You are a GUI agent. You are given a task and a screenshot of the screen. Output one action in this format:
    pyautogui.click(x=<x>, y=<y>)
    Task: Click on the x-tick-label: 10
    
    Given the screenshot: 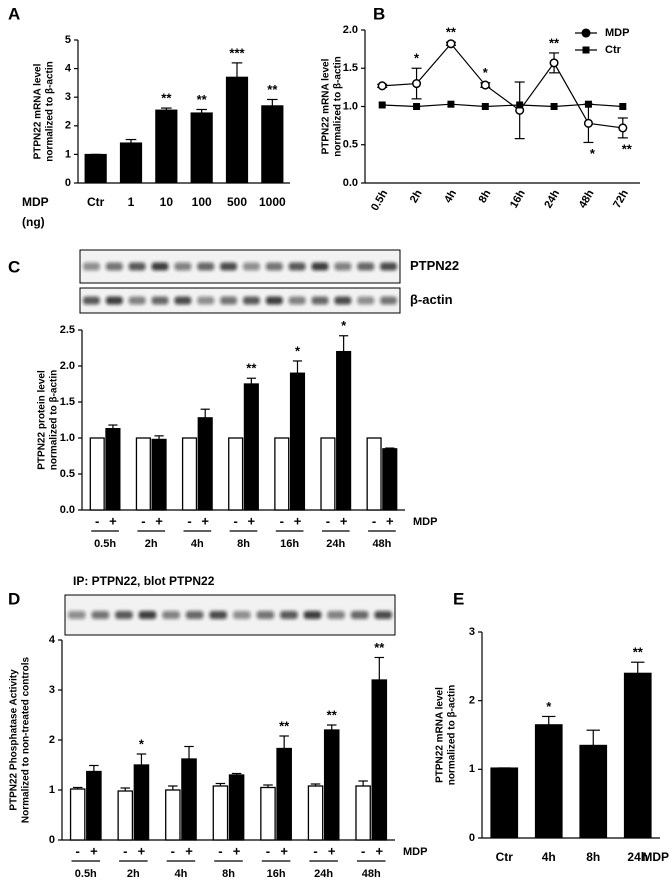 What is the action you would take?
    pyautogui.click(x=167, y=202)
    